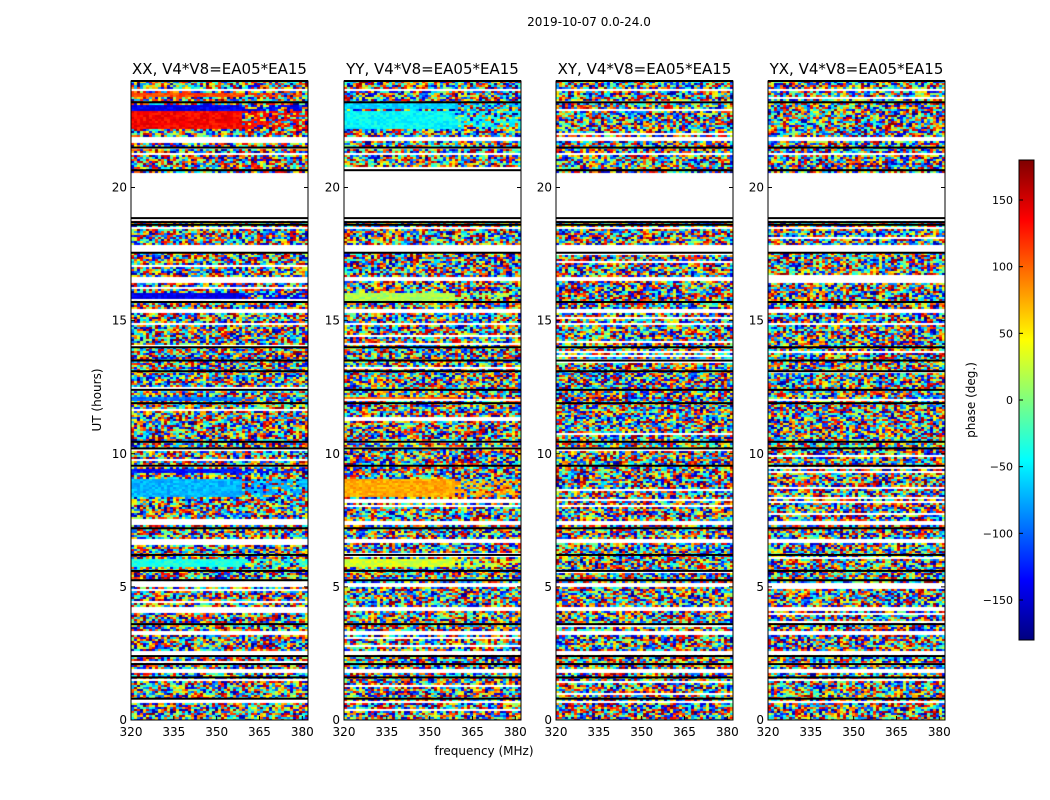 This screenshot has height=800, width=1050. What do you see at coordinates (589, 22) in the screenshot?
I see `figure-title: 2019-10-07 0.0-24.0` at bounding box center [589, 22].